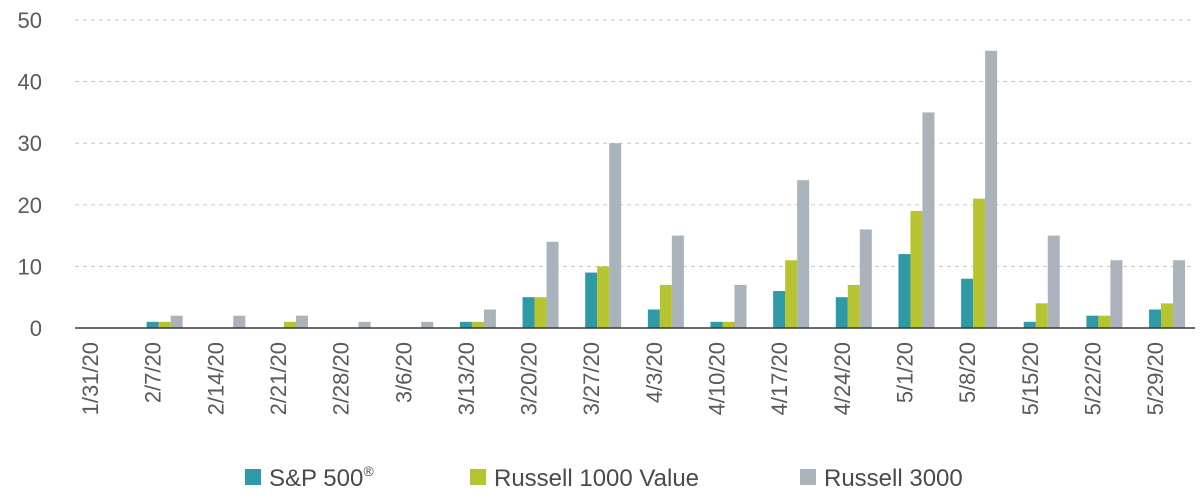 This screenshot has height=500, width=1200. I want to click on x-tick-label: 5/15/20, so click(1030, 378).